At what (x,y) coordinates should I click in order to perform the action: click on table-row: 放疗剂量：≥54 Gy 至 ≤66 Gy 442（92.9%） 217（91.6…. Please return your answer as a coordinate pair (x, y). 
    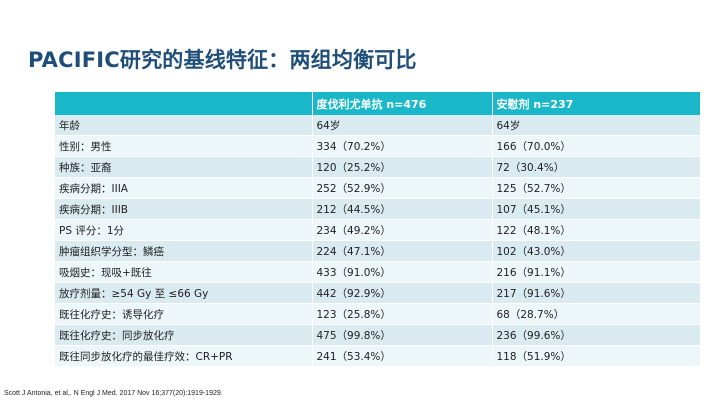
    Looking at the image, I should click on (378, 293).